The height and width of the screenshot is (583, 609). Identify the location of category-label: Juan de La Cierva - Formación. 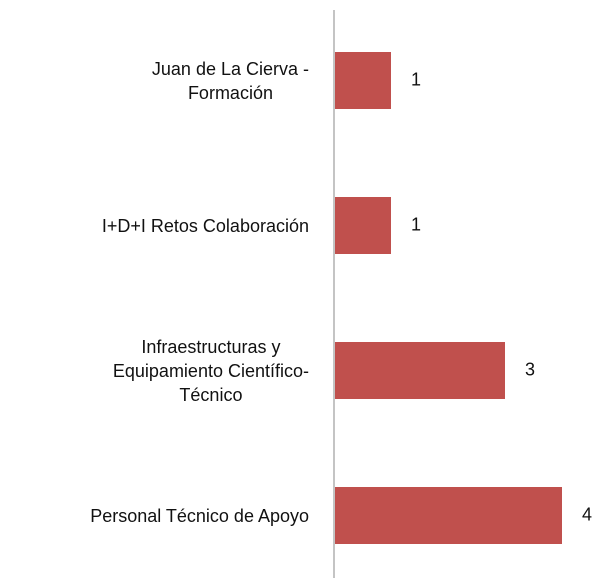
(230, 80).